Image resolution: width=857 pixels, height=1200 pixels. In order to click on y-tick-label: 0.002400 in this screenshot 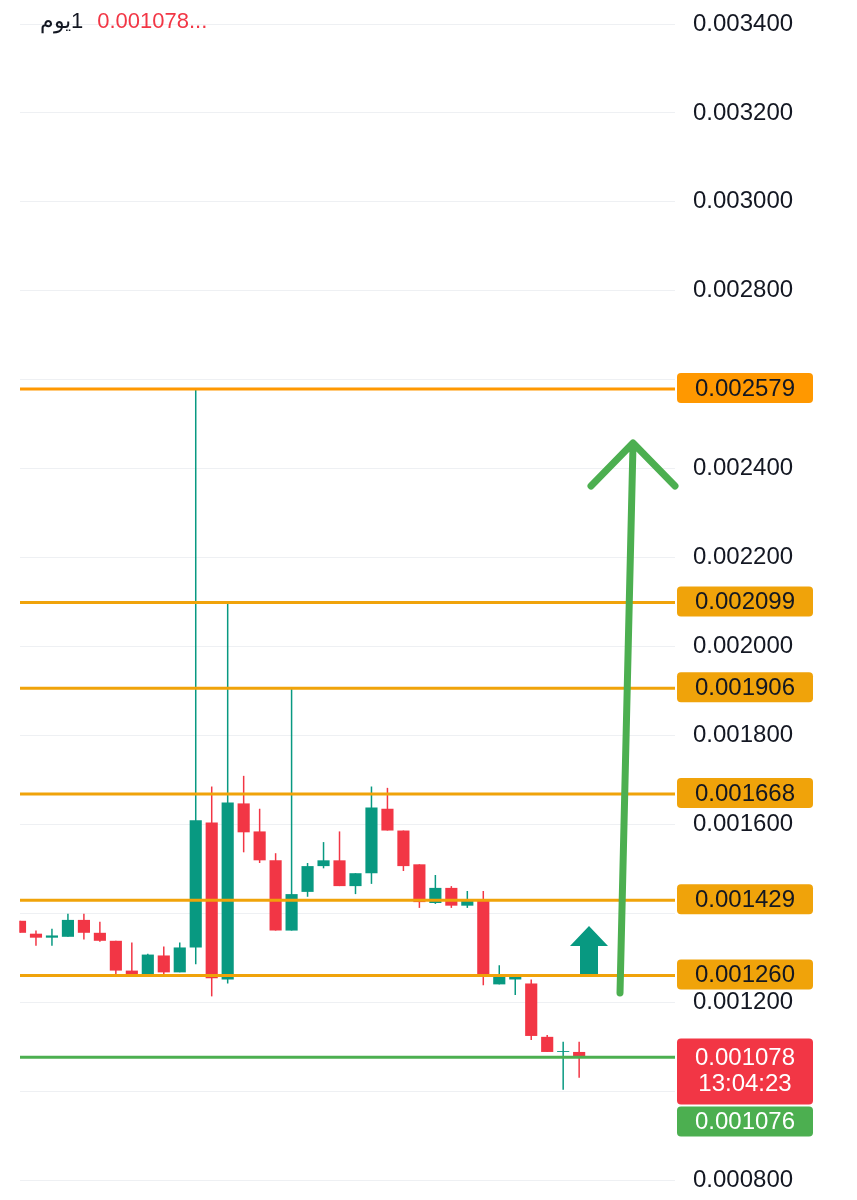, I will do `click(743, 467)`.